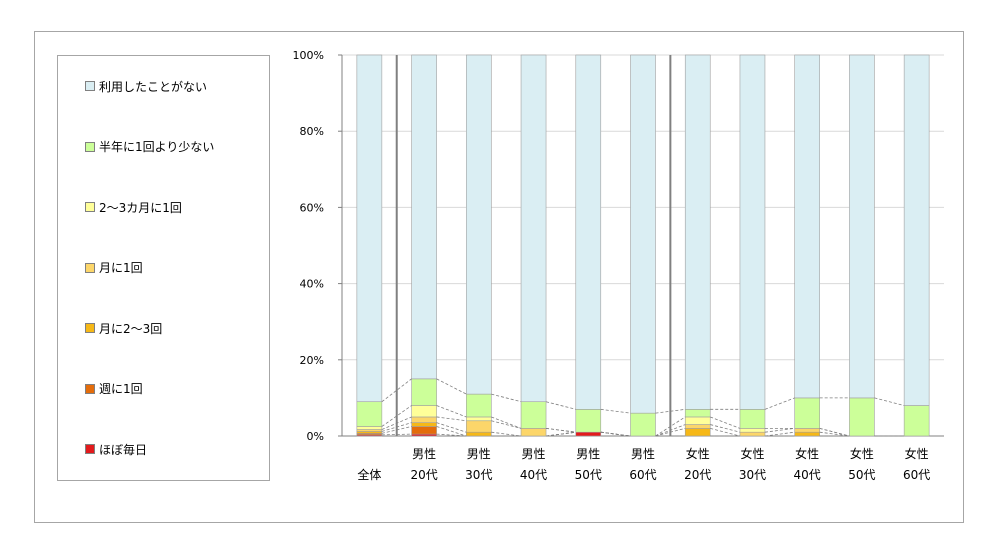 The image size is (985, 543). I want to click on legend-item: 2〜3カ月に1回, so click(133, 207).